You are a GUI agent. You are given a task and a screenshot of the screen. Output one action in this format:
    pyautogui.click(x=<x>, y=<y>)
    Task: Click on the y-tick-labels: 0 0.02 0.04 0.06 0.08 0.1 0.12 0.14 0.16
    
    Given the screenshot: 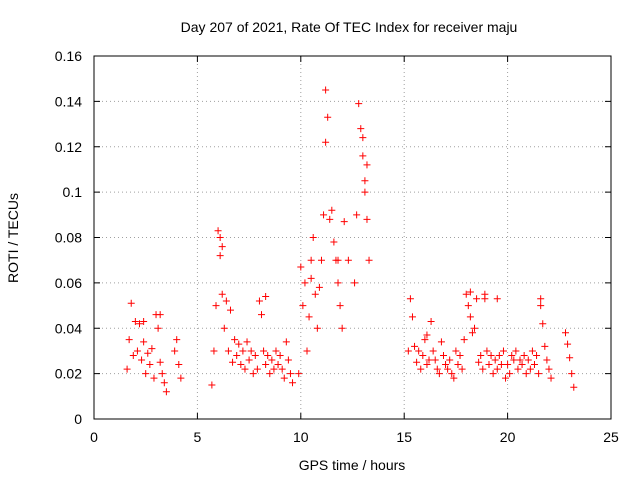 What is the action you would take?
    pyautogui.click(x=68, y=237)
    